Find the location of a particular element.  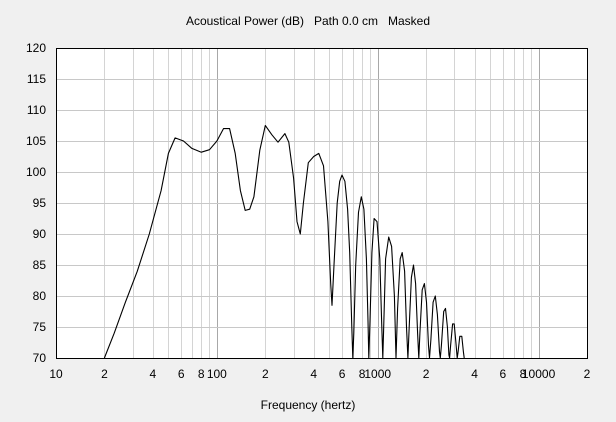

x-tick-label: 10 is located at coordinates (56, 374).